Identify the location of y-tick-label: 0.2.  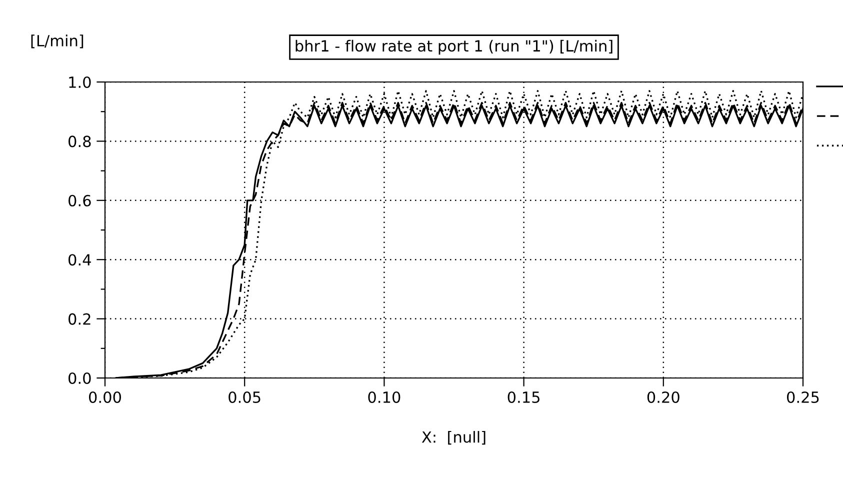
(79, 319).